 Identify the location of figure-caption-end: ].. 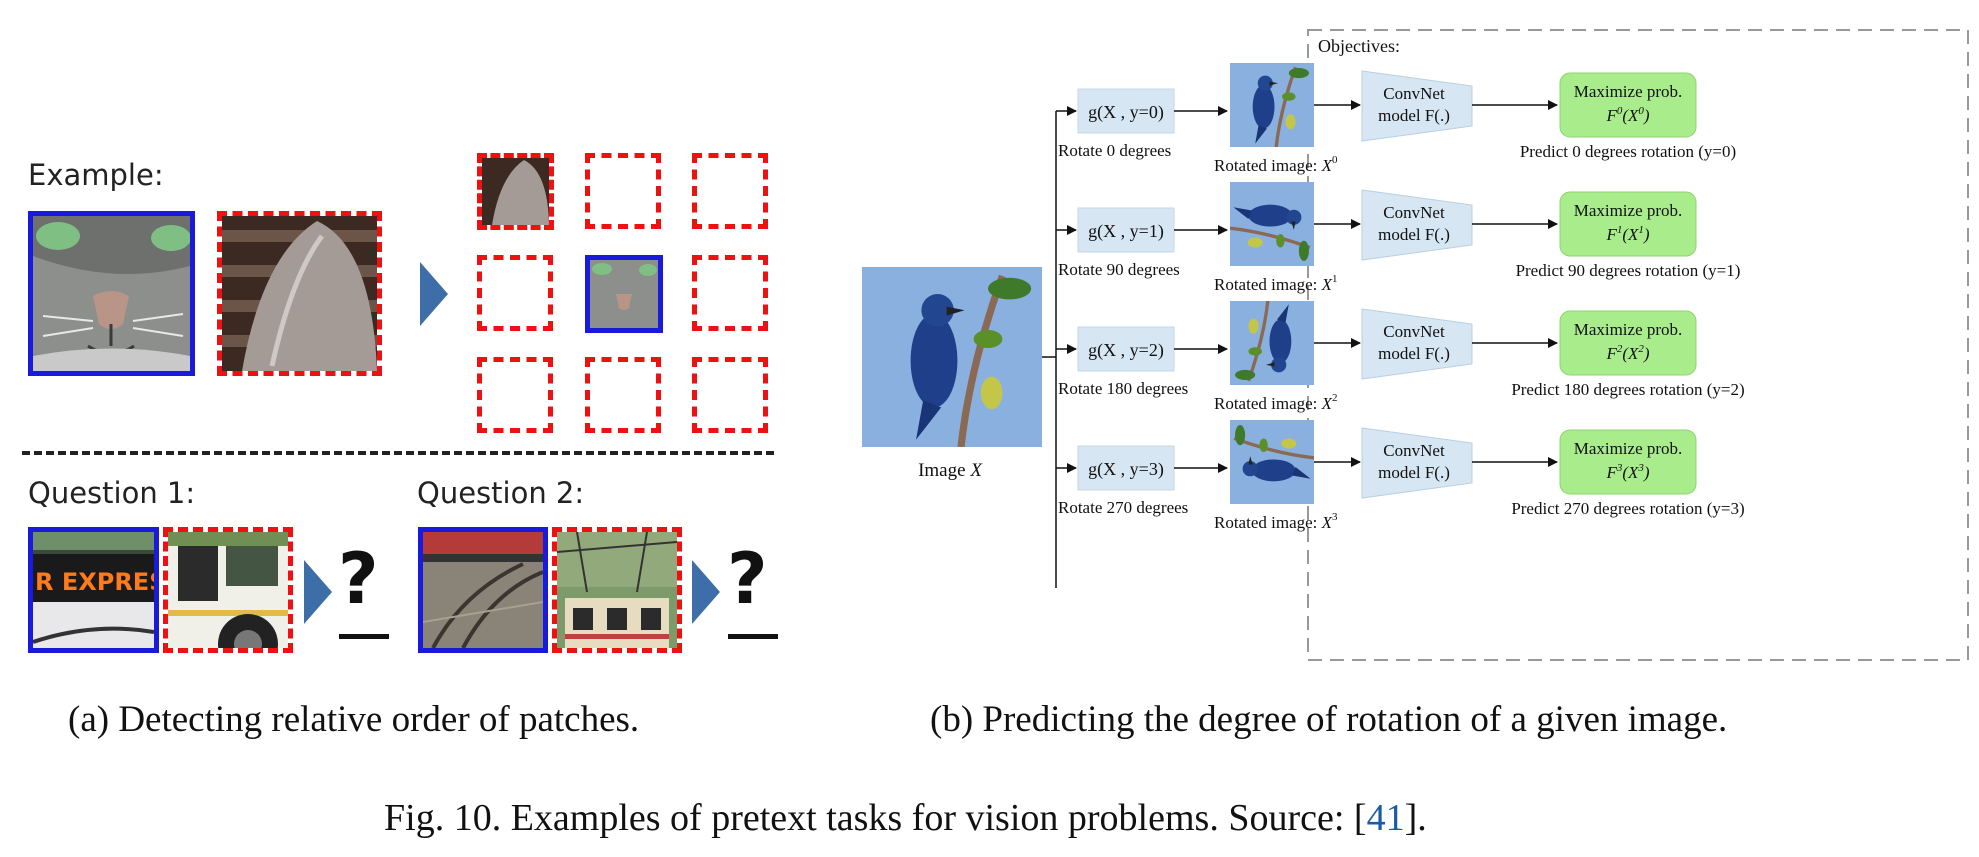
(1415, 818).